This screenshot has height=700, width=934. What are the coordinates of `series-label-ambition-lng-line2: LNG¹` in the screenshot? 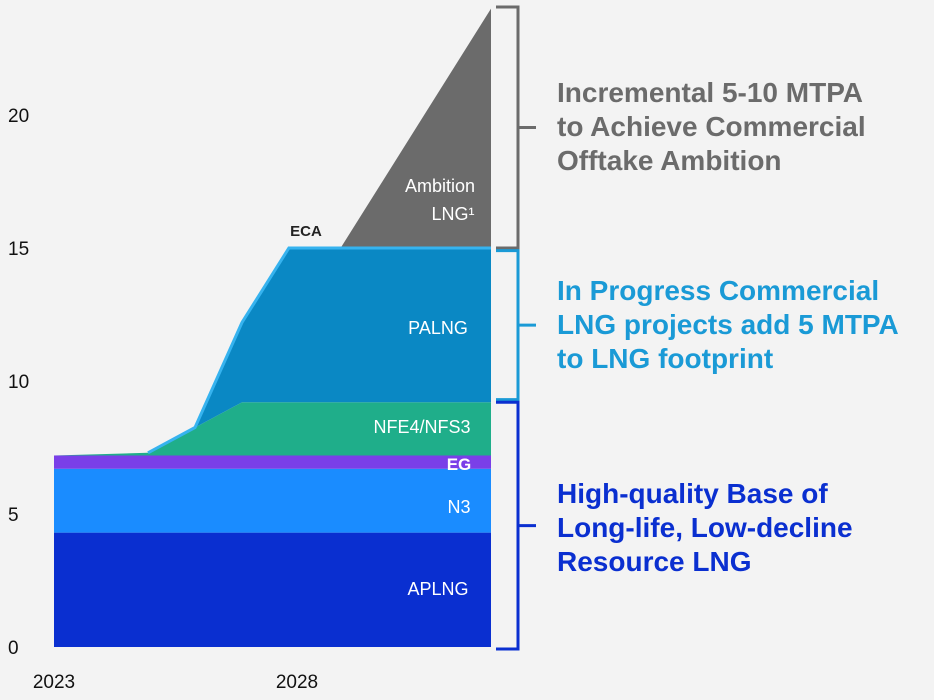 It's located at (452, 214).